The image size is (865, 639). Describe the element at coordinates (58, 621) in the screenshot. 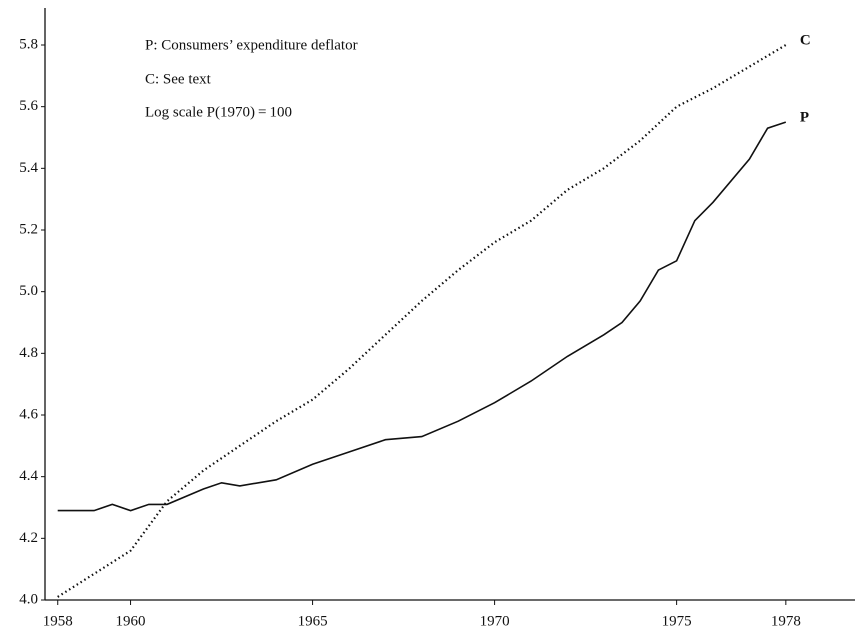

I see `x-tick-label: 1958` at that location.